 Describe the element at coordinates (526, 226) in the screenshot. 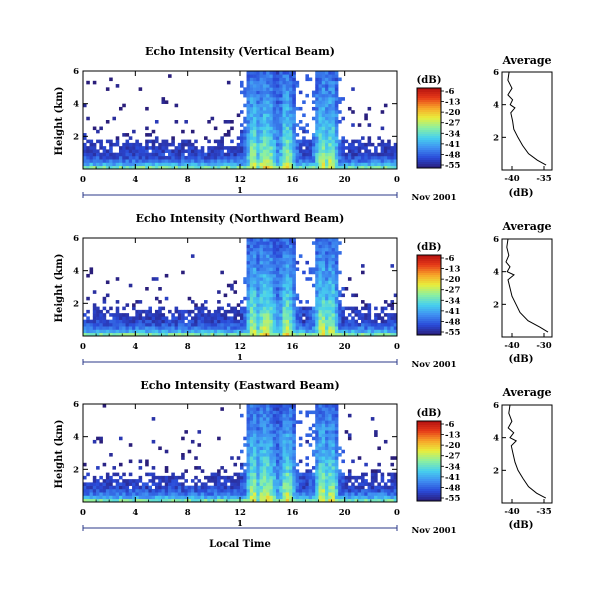

I see `profile-title: Average` at that location.